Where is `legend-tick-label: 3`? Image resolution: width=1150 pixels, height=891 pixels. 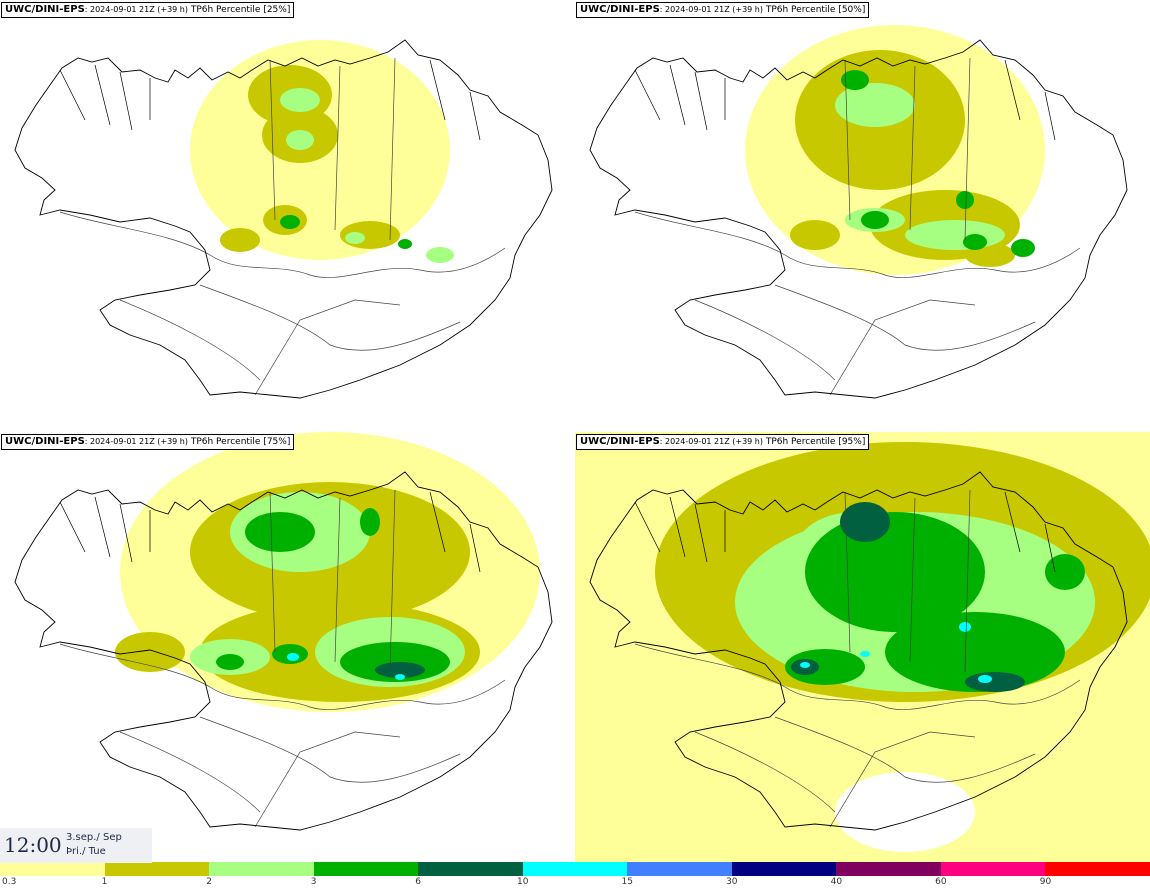
legend-tick-label: 3 is located at coordinates (313, 882).